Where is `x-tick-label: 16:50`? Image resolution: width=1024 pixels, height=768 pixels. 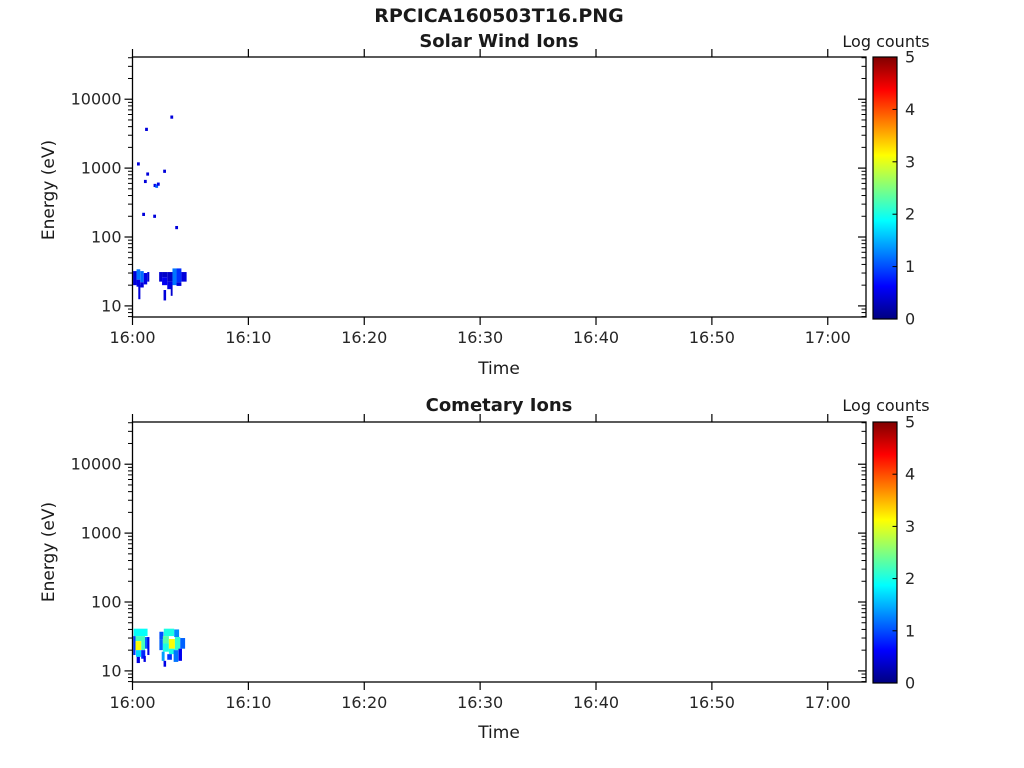
x-tick-label: 16:50 is located at coordinates (712, 702).